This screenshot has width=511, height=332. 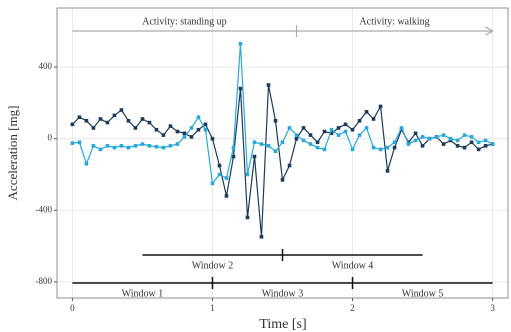 What do you see at coordinates (352, 308) in the screenshot?
I see `x-tick-label: 2` at bounding box center [352, 308].